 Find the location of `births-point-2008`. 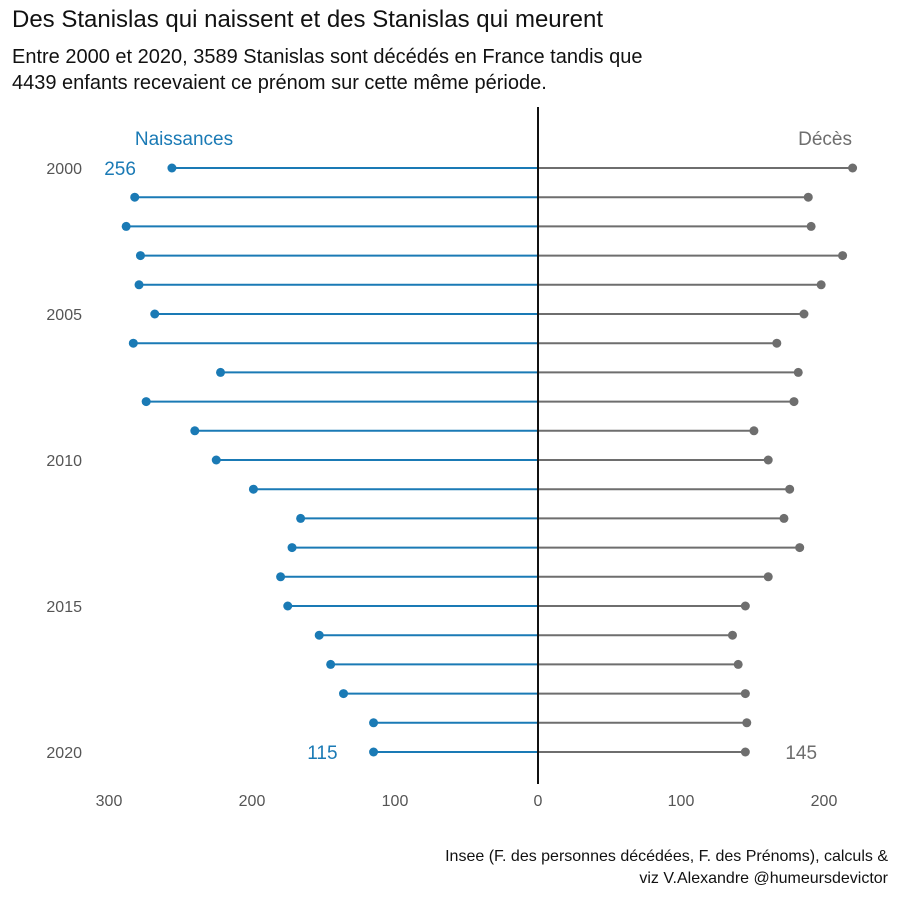

births-point-2008 is located at coordinates (146, 402).